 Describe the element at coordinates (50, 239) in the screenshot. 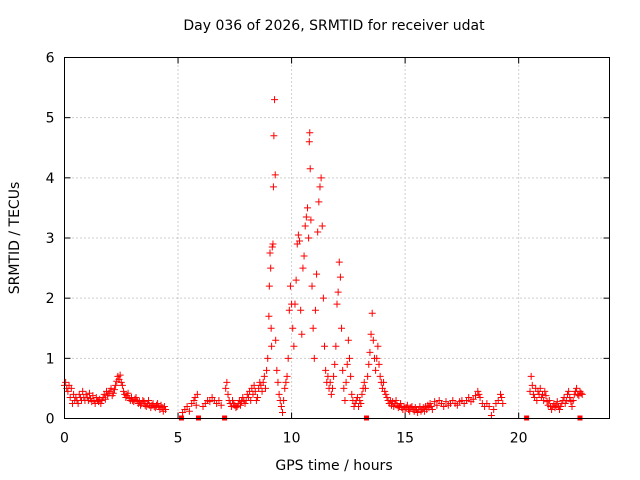

I see `y-tick-label: 3` at that location.